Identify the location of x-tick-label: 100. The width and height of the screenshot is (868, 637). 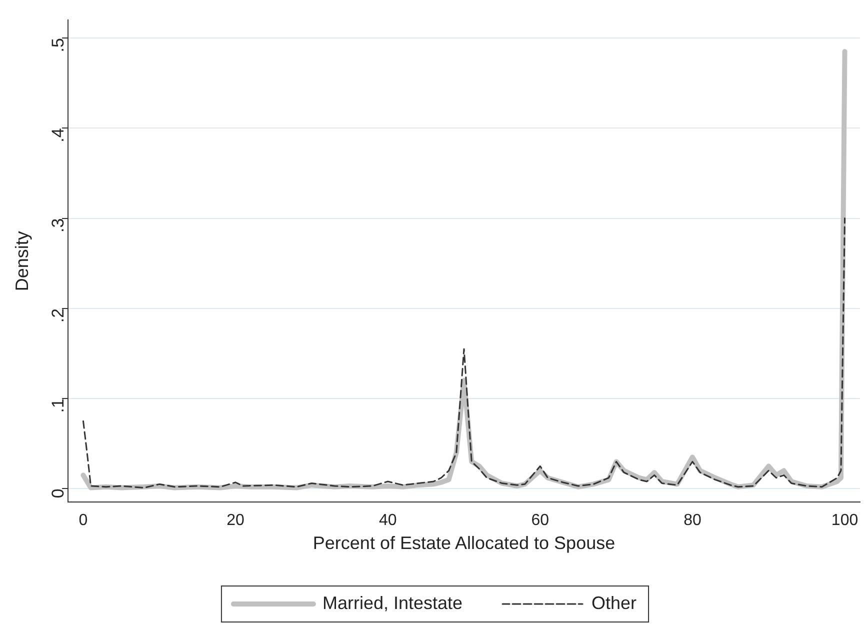
(844, 521).